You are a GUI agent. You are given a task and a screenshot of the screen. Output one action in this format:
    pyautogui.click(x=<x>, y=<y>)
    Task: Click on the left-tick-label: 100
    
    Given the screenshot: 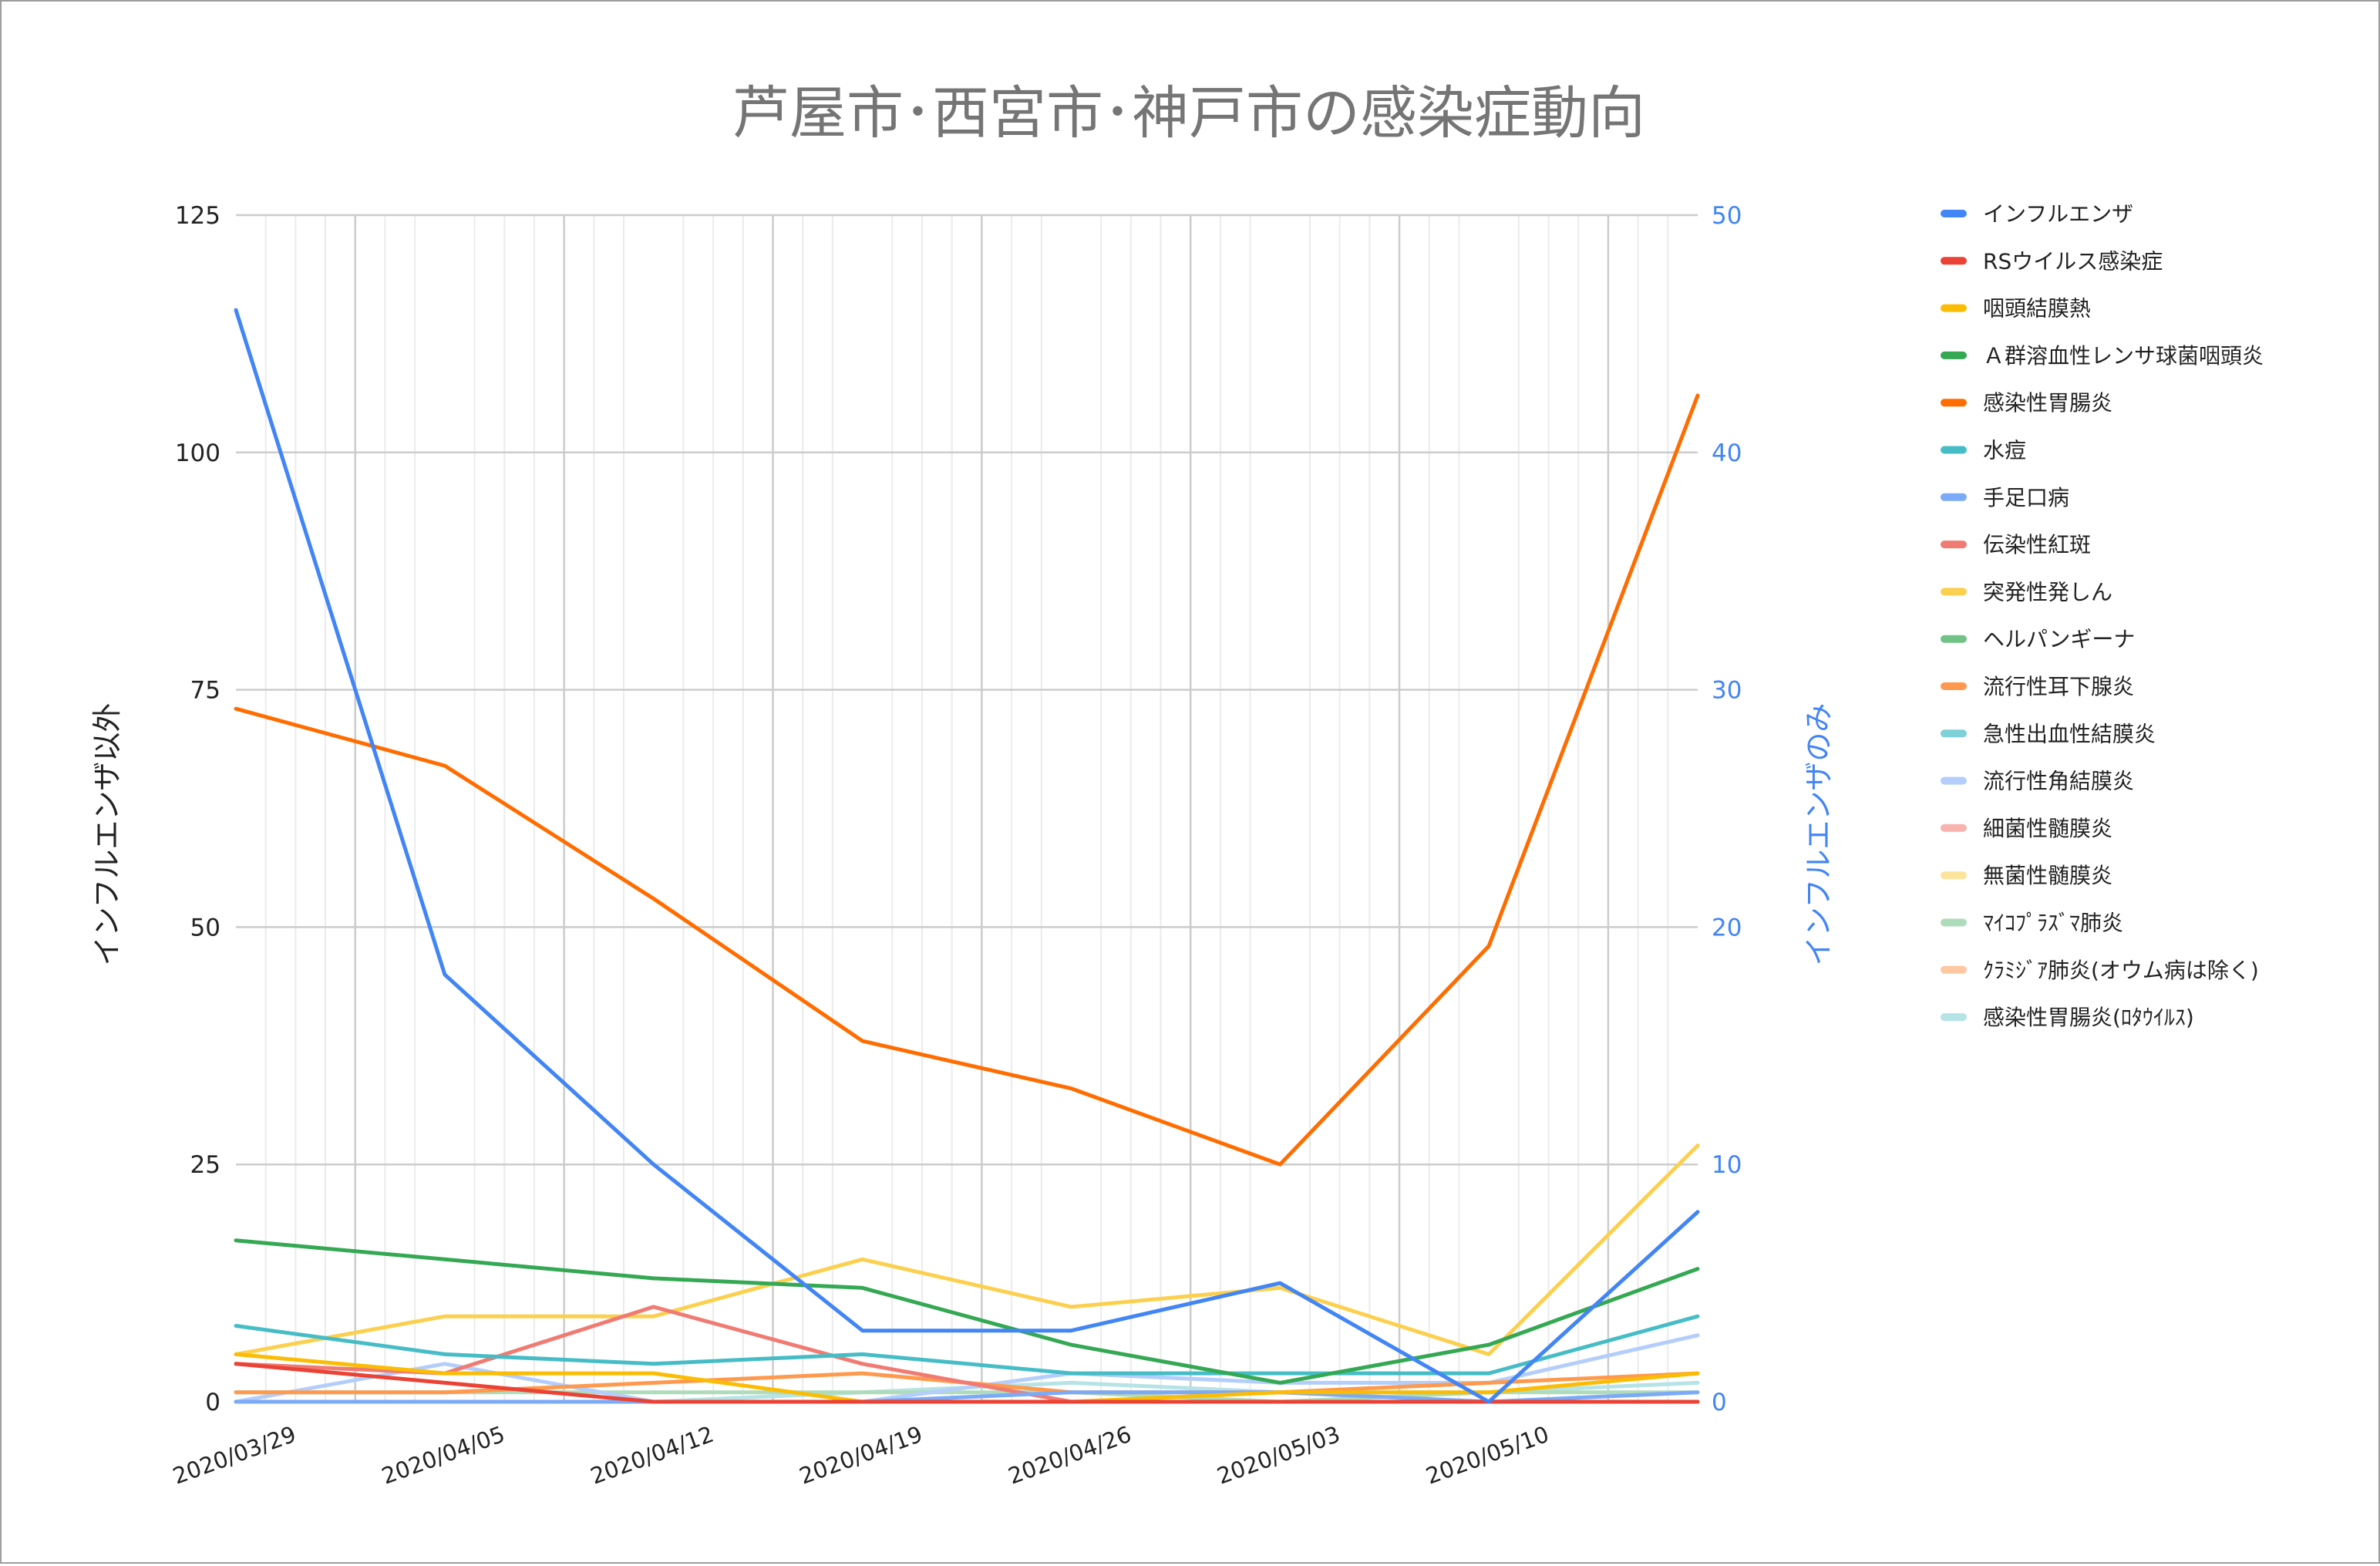 What is the action you would take?
    pyautogui.click(x=197, y=453)
    